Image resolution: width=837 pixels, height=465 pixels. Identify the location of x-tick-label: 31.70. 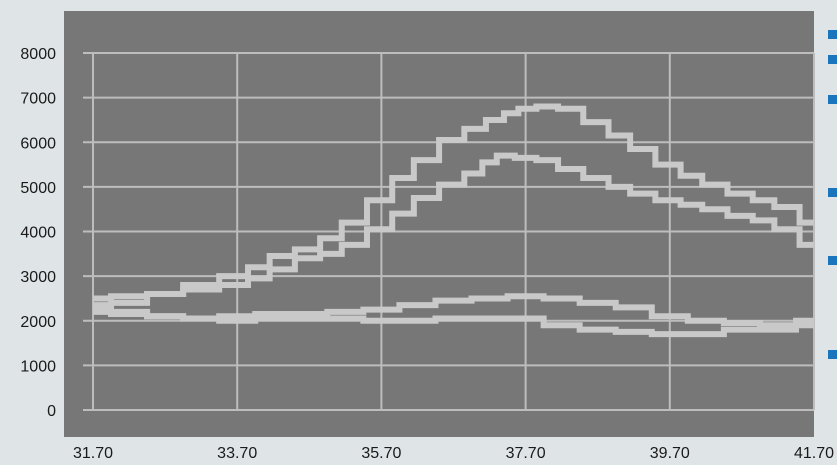
(93, 453).